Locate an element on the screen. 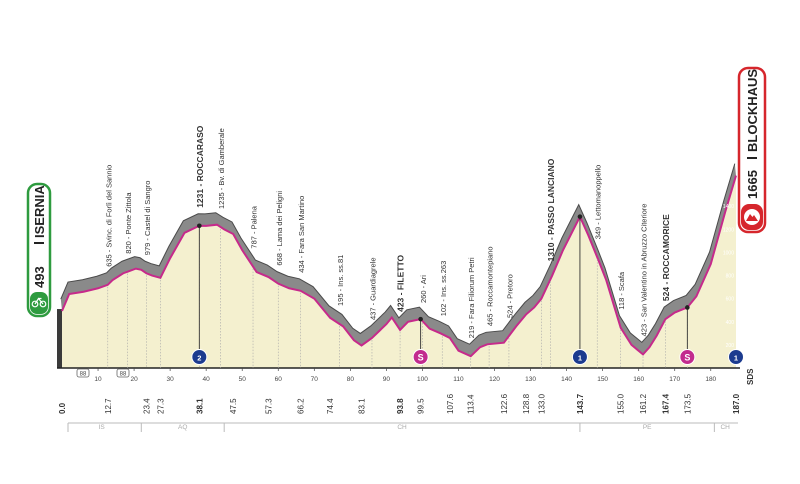 Image resolution: width=800 pixels, height=484 pixels. x-tick-label: 60 is located at coordinates (279, 379).